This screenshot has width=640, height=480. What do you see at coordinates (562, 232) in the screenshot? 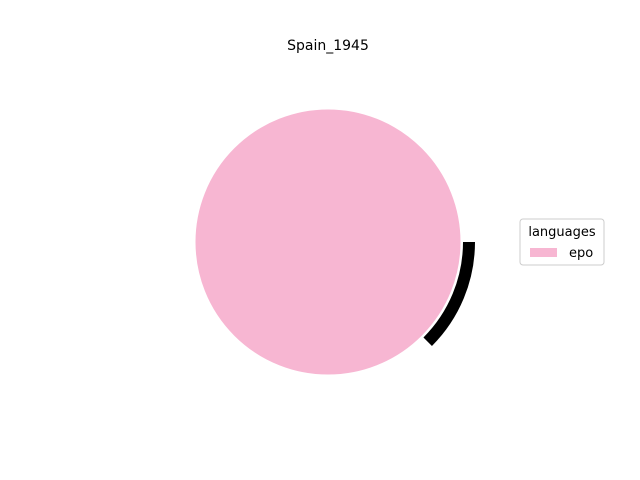
I see `legend-title: languages` at bounding box center [562, 232].